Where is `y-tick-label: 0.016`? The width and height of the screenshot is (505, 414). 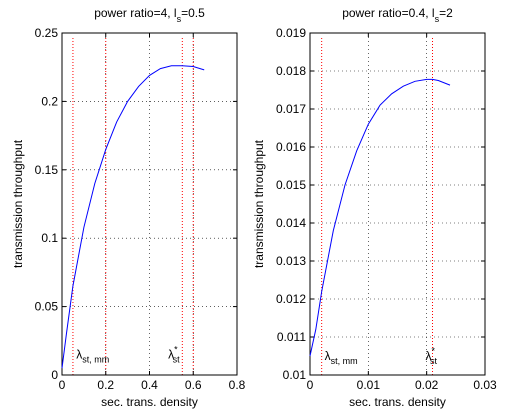 y-tick-label: 0.016 is located at coordinates (291, 147).